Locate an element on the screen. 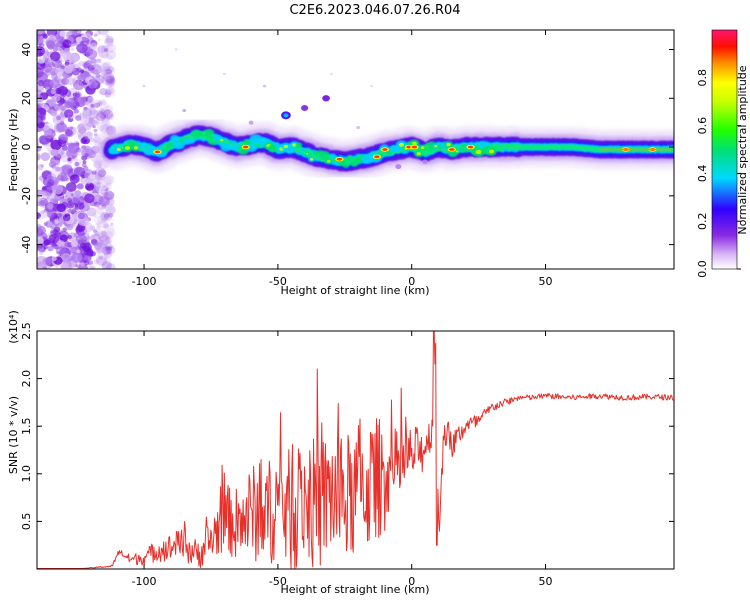 Image resolution: width=750 pixels, height=600 pixels. snr-y-scale-label: (x10⁴) is located at coordinates (13, 327).